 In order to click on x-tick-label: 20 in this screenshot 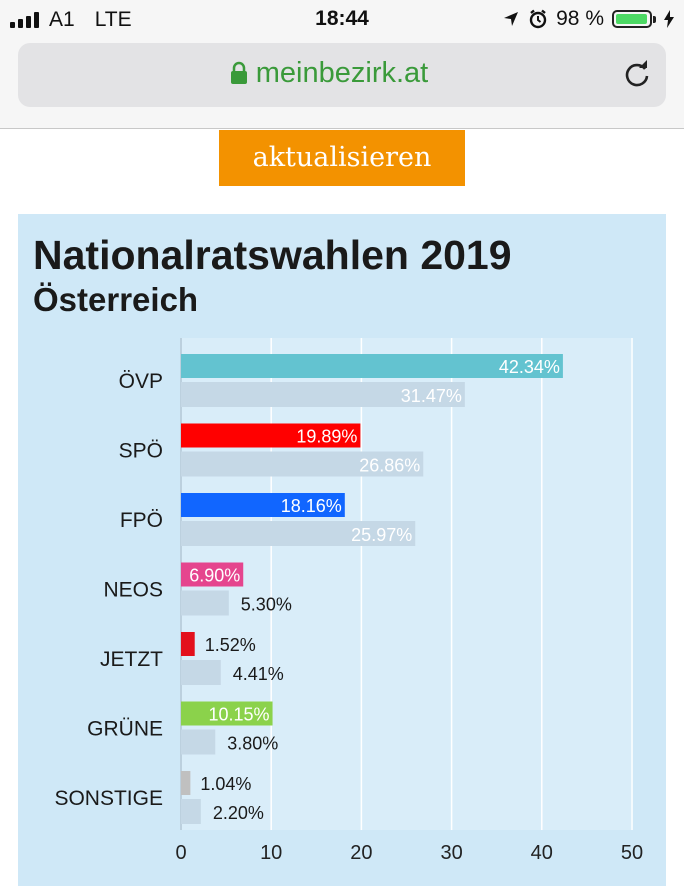, I will do `click(361, 853)`.